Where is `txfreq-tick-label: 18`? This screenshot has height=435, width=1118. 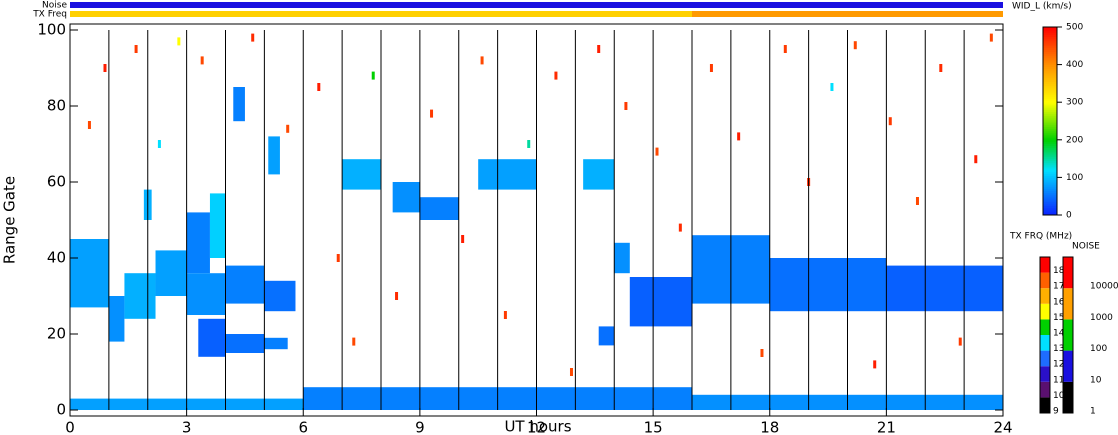
txfreq-tick-label: 18 is located at coordinates (1059, 271).